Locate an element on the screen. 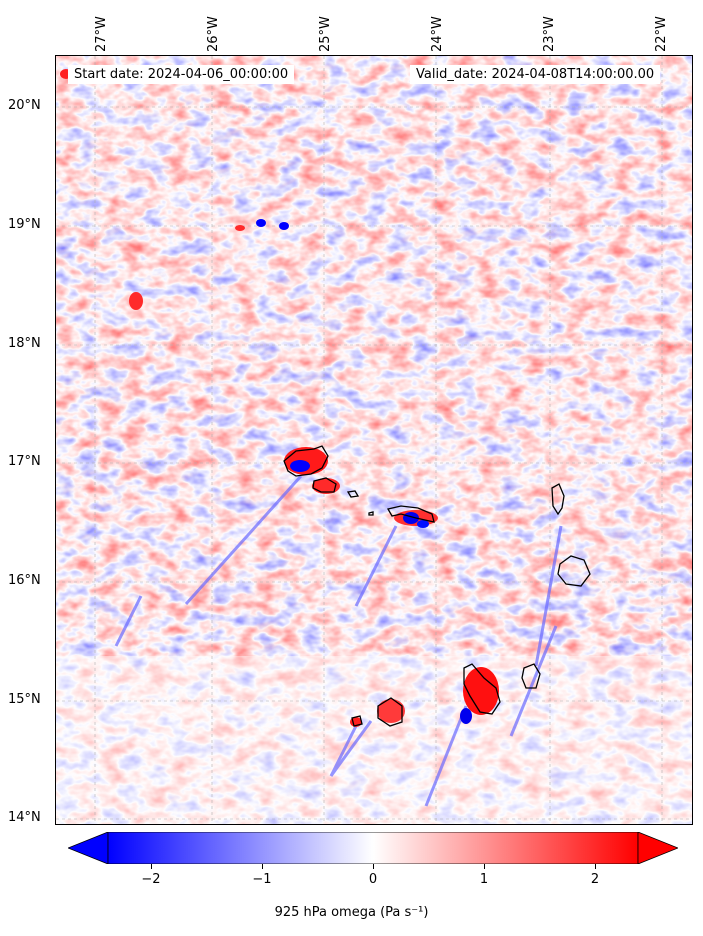 This screenshot has height=936, width=703. colorbar is located at coordinates (373, 848).